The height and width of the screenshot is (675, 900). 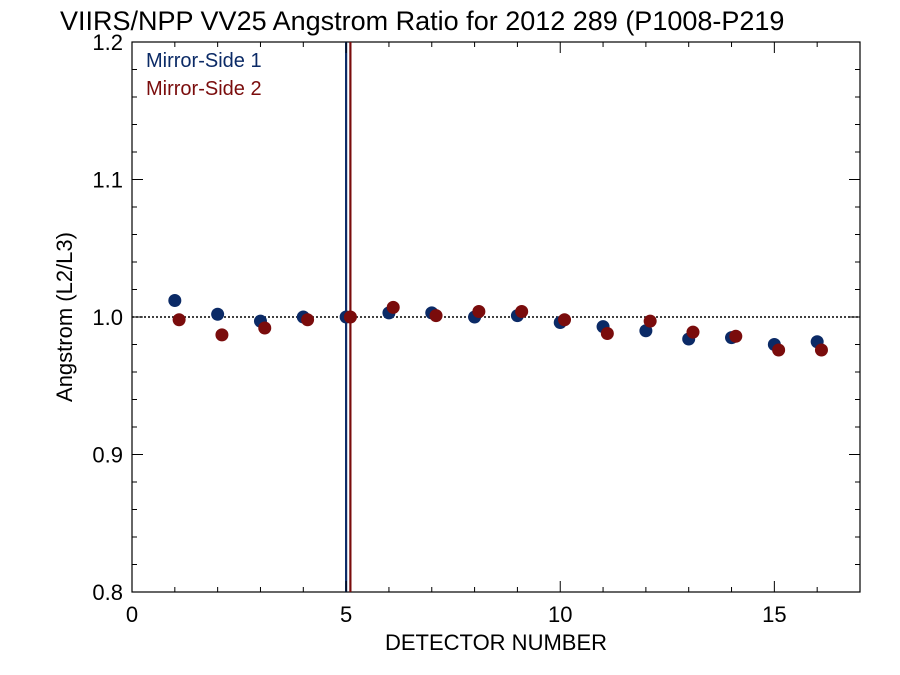 I want to click on y-axis-label: Angstrom (L2/L3), so click(x=64, y=317).